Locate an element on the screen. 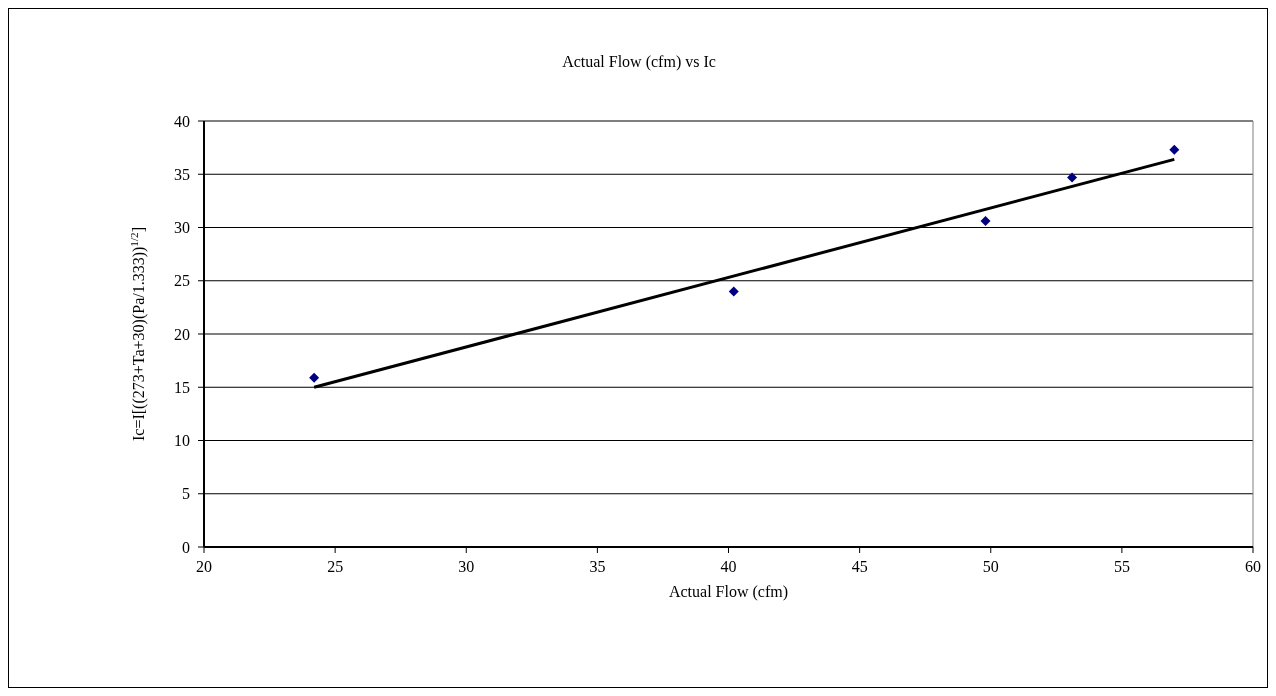  x-tick-label: 40 is located at coordinates (728, 567).